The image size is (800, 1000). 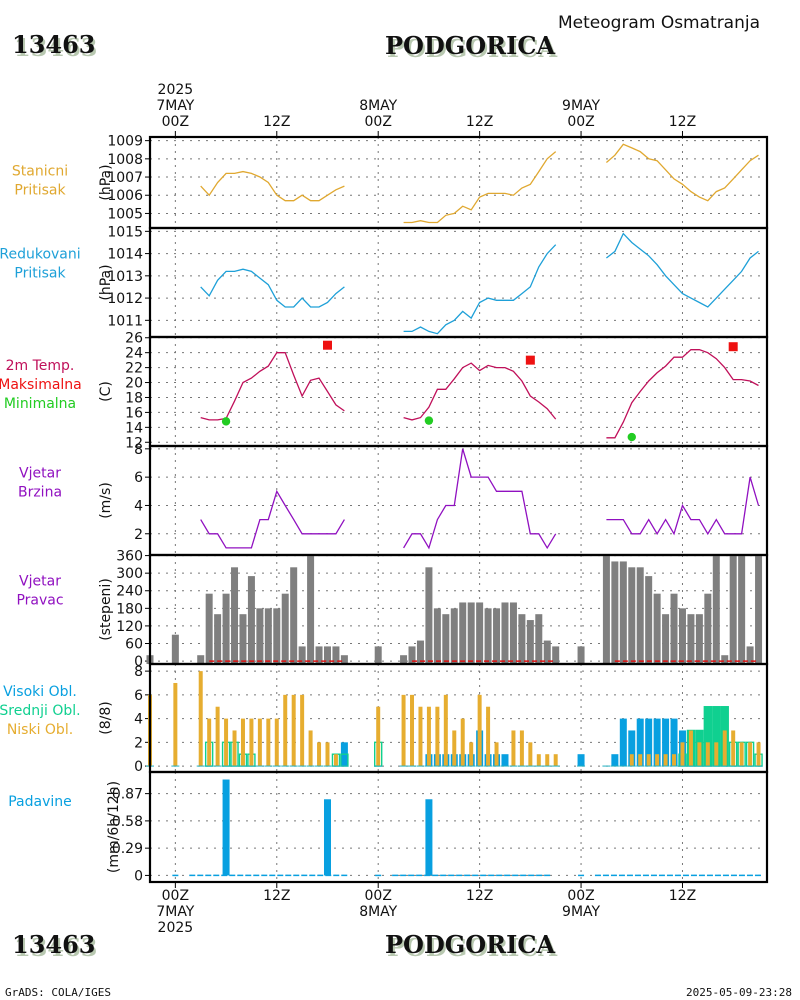 I want to click on y-tick-label: 1005, so click(x=125, y=214).